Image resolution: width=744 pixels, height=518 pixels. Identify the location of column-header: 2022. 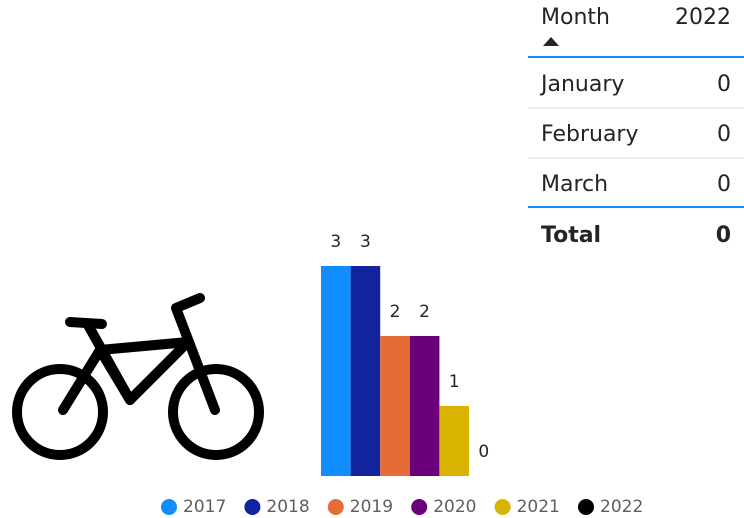
(703, 17).